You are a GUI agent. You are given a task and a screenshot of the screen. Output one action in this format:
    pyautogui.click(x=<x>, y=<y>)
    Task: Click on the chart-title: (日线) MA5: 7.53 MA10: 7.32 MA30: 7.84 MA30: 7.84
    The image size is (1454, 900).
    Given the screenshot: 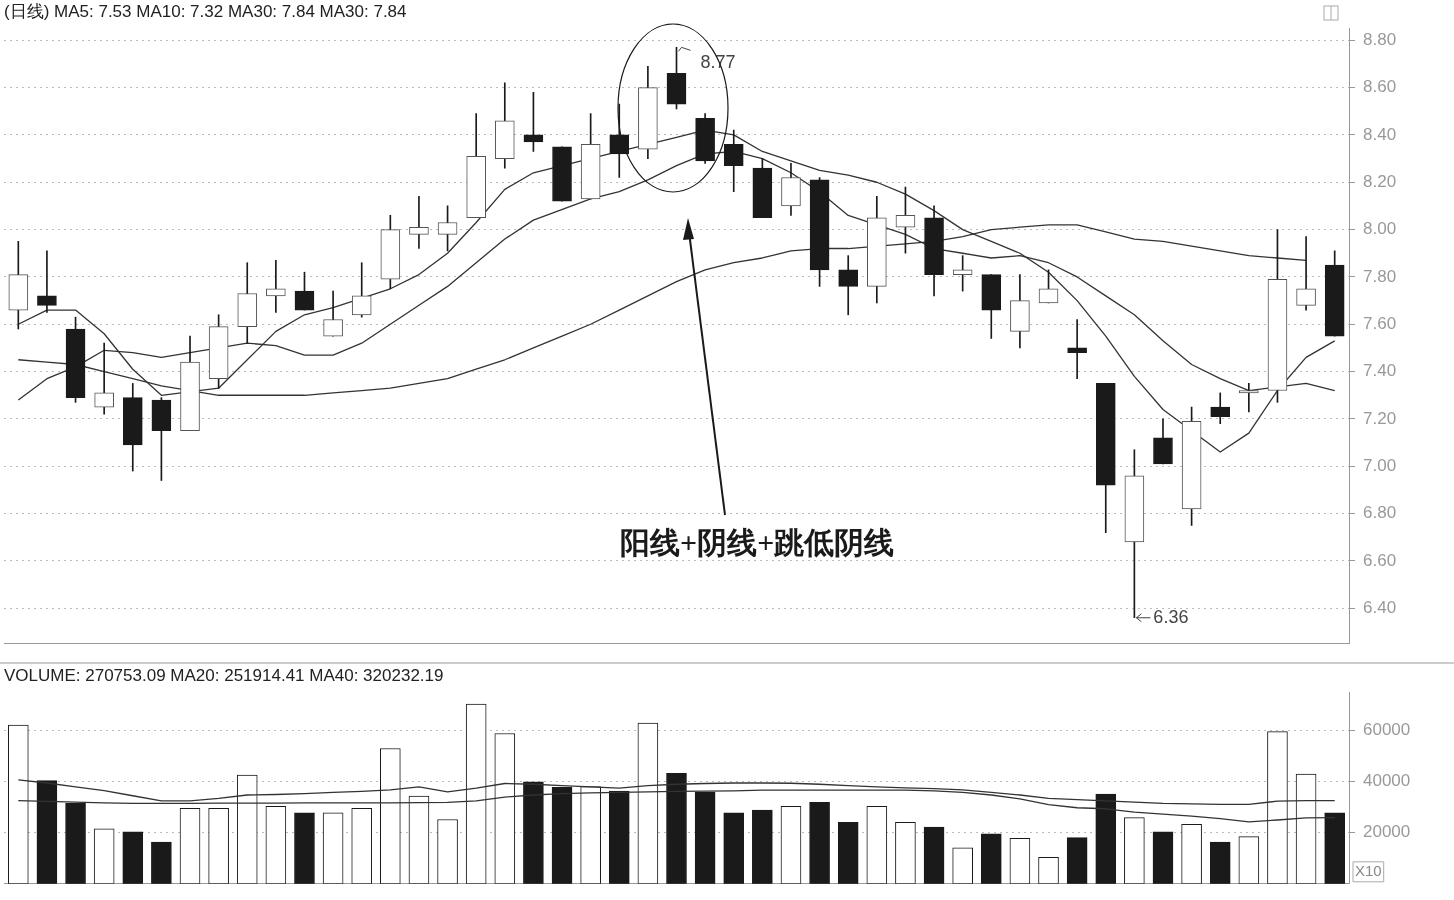 What is the action you would take?
    pyautogui.click(x=205, y=11)
    